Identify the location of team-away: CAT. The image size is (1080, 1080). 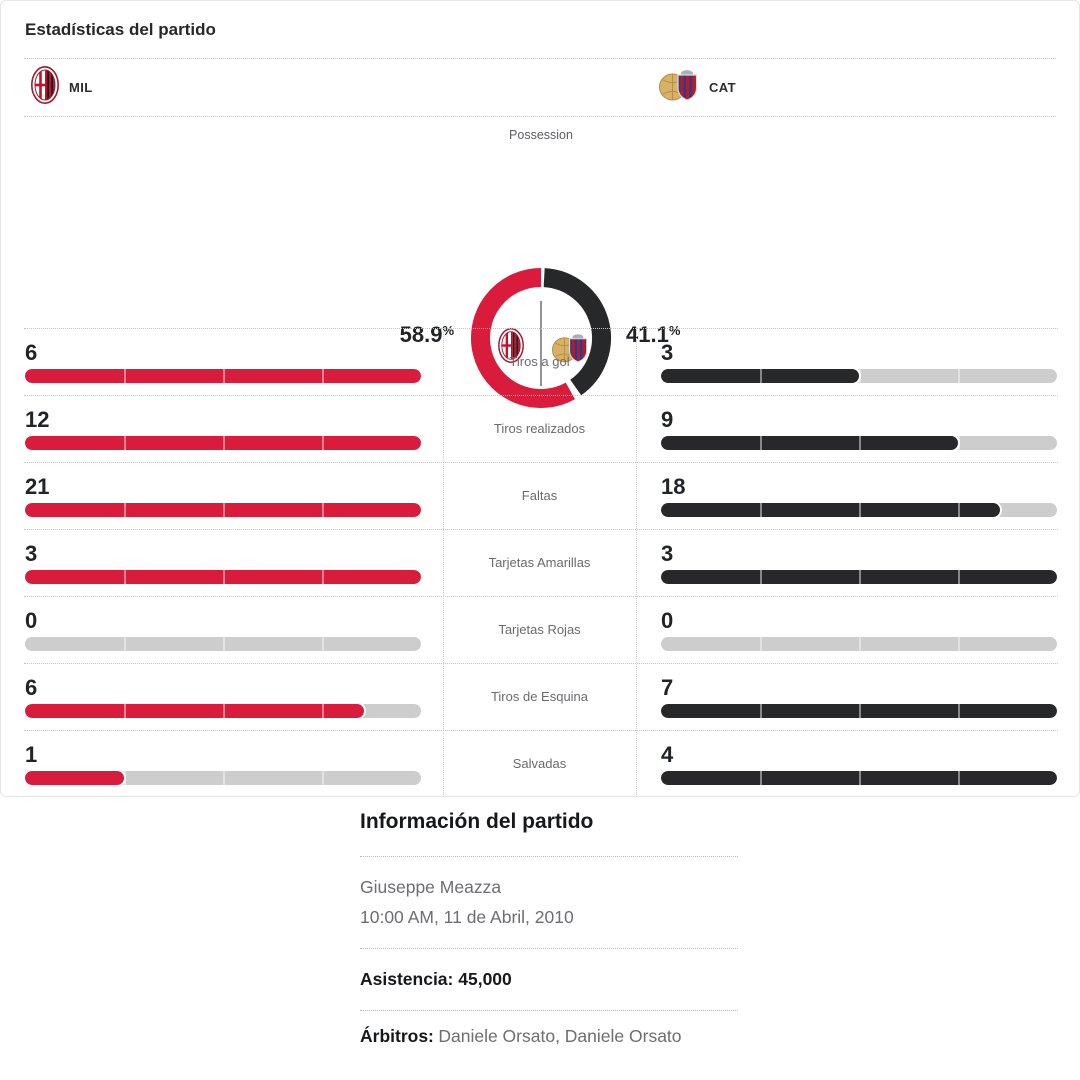
(697, 87).